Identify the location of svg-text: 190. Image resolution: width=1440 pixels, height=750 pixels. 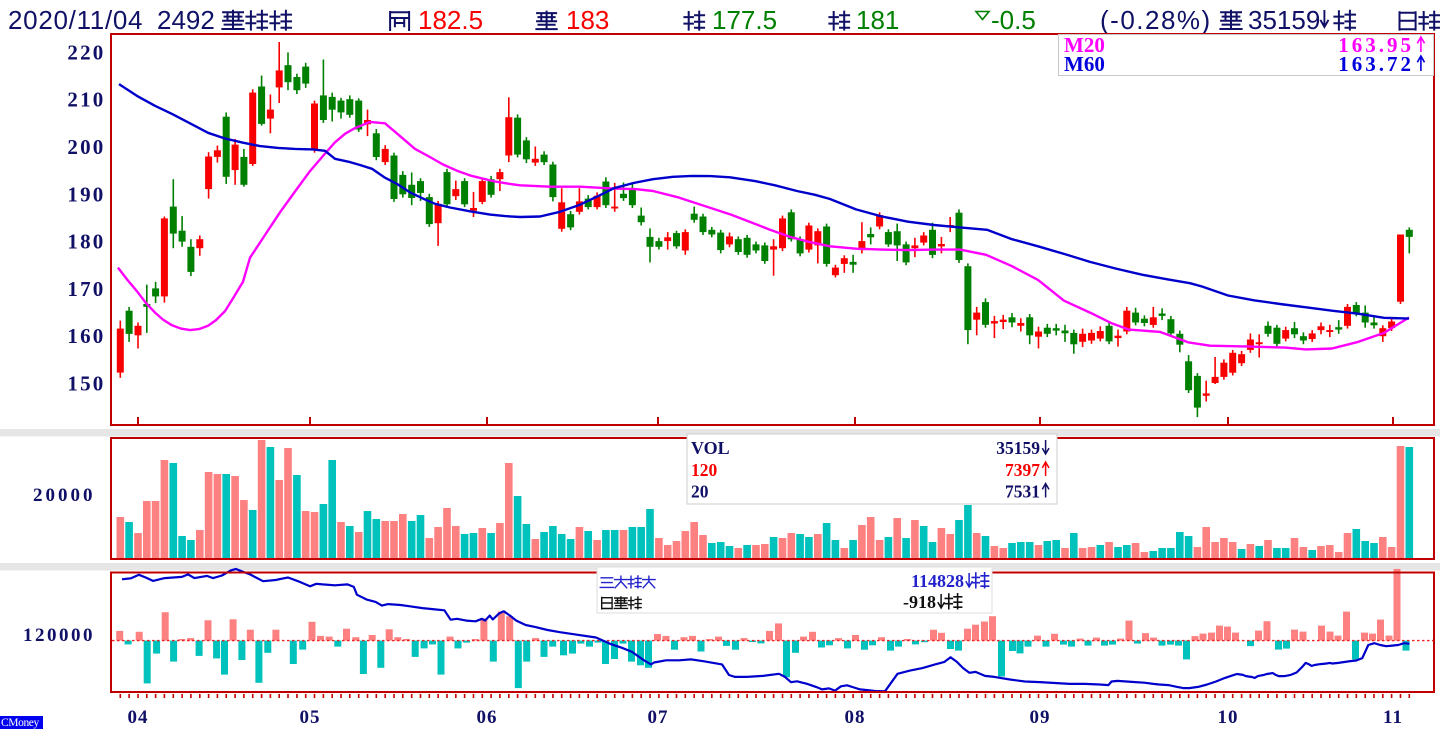
(86, 194).